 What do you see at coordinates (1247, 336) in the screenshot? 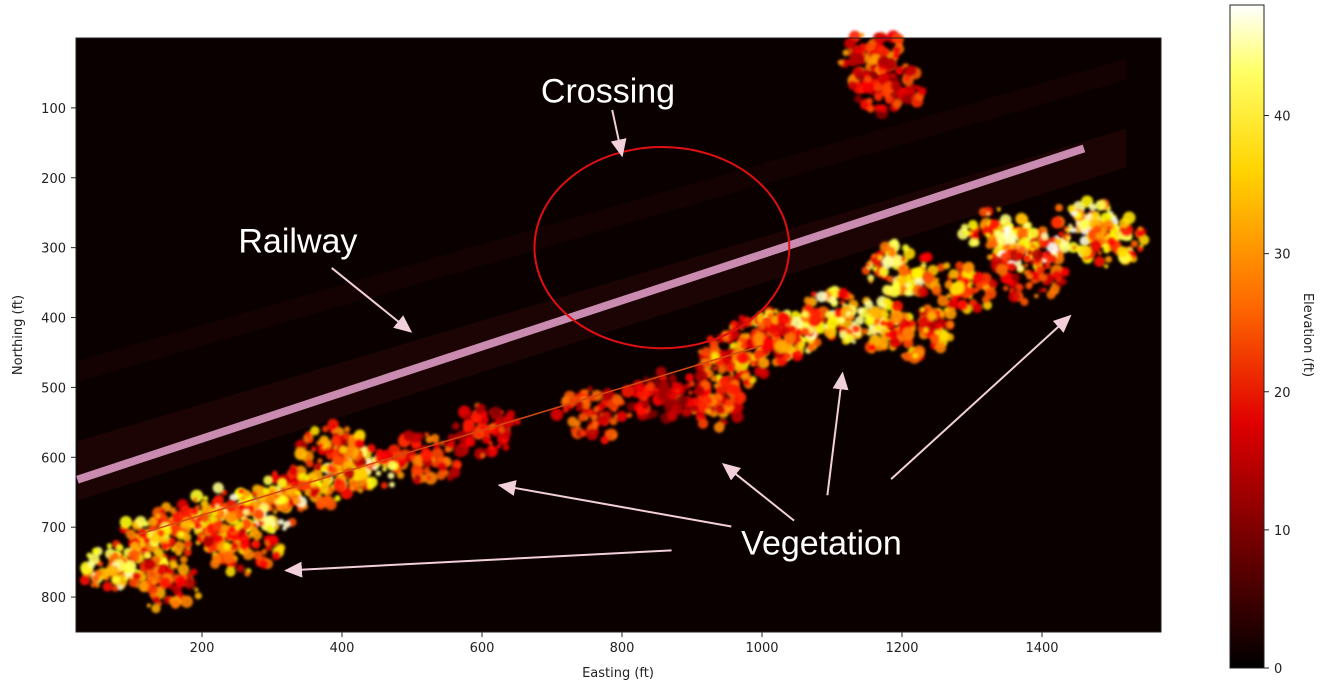
I see `colorbar-gradient` at bounding box center [1247, 336].